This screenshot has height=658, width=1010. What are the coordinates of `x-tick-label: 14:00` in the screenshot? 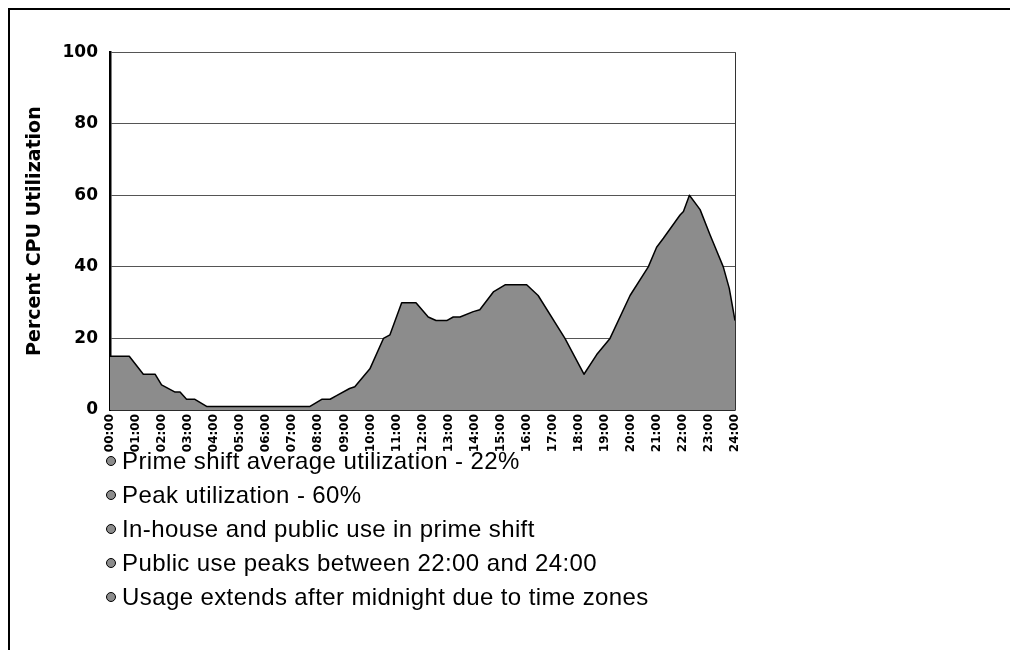 It's located at (473, 433).